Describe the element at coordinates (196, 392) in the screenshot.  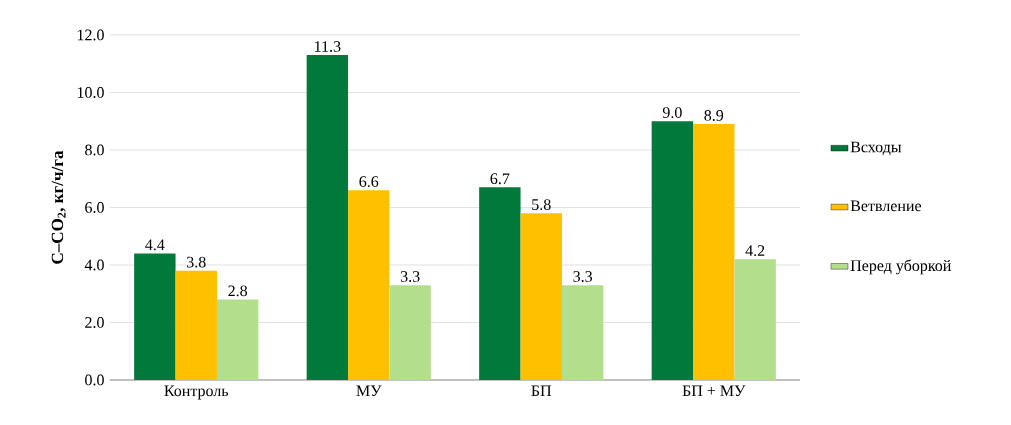
I see `x-tick-label: Контроль` at that location.